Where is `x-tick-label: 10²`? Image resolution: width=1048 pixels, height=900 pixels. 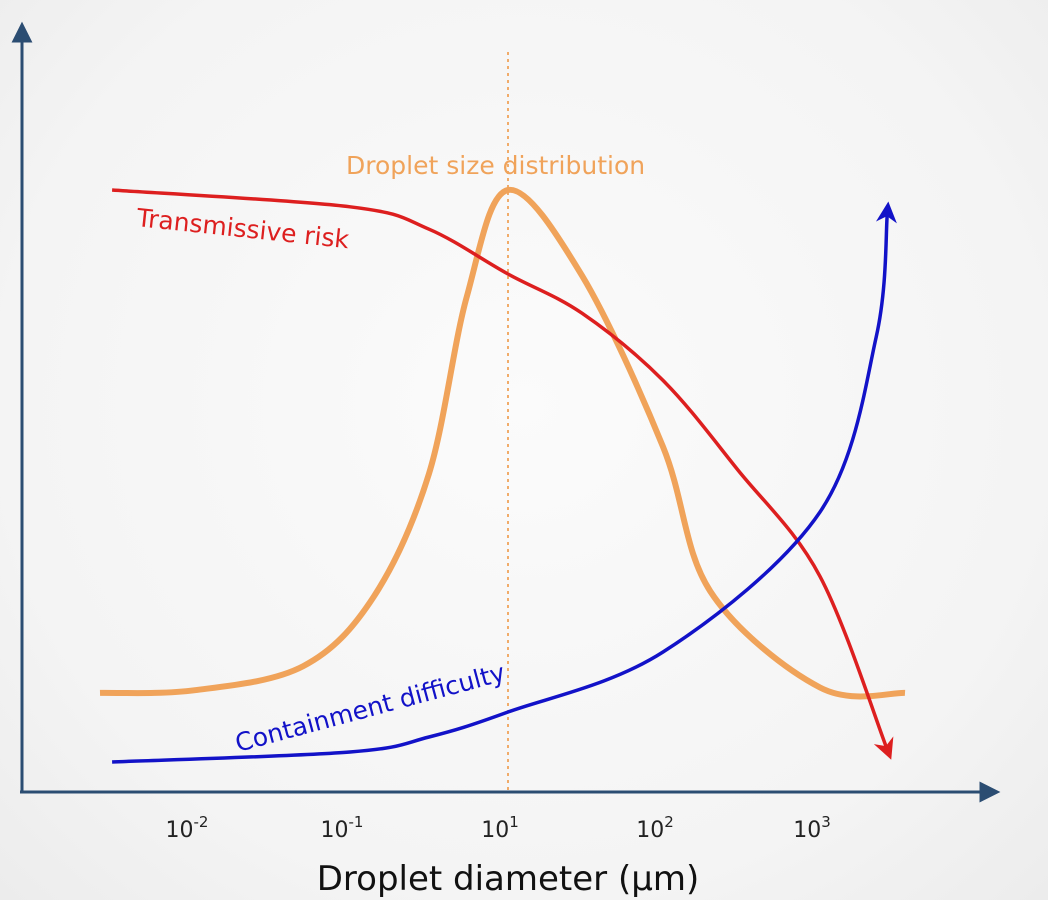 x-tick-label: 10² is located at coordinates (655, 828).